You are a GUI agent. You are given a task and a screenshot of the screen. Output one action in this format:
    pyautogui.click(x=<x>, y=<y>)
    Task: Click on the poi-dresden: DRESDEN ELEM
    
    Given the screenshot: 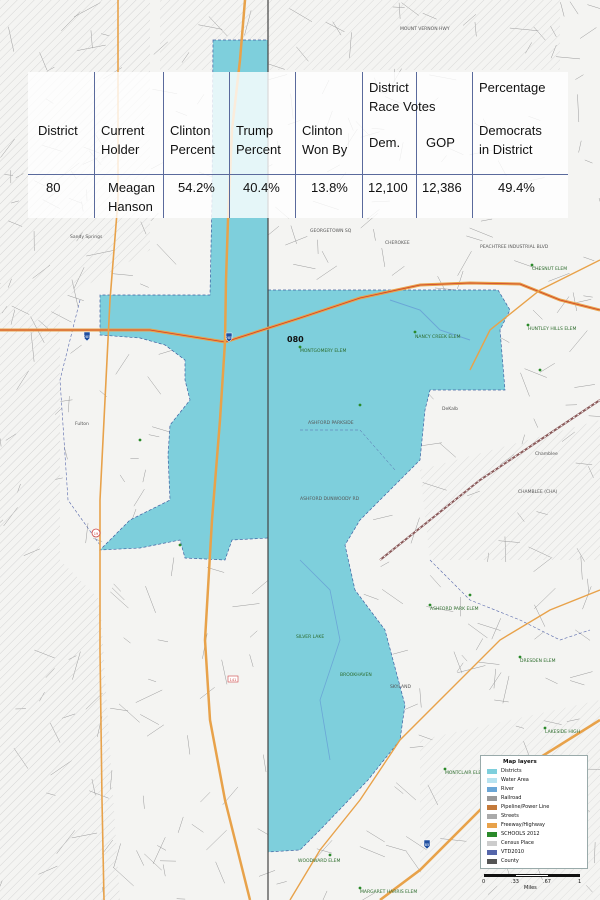 What is the action you would take?
    pyautogui.click(x=538, y=661)
    